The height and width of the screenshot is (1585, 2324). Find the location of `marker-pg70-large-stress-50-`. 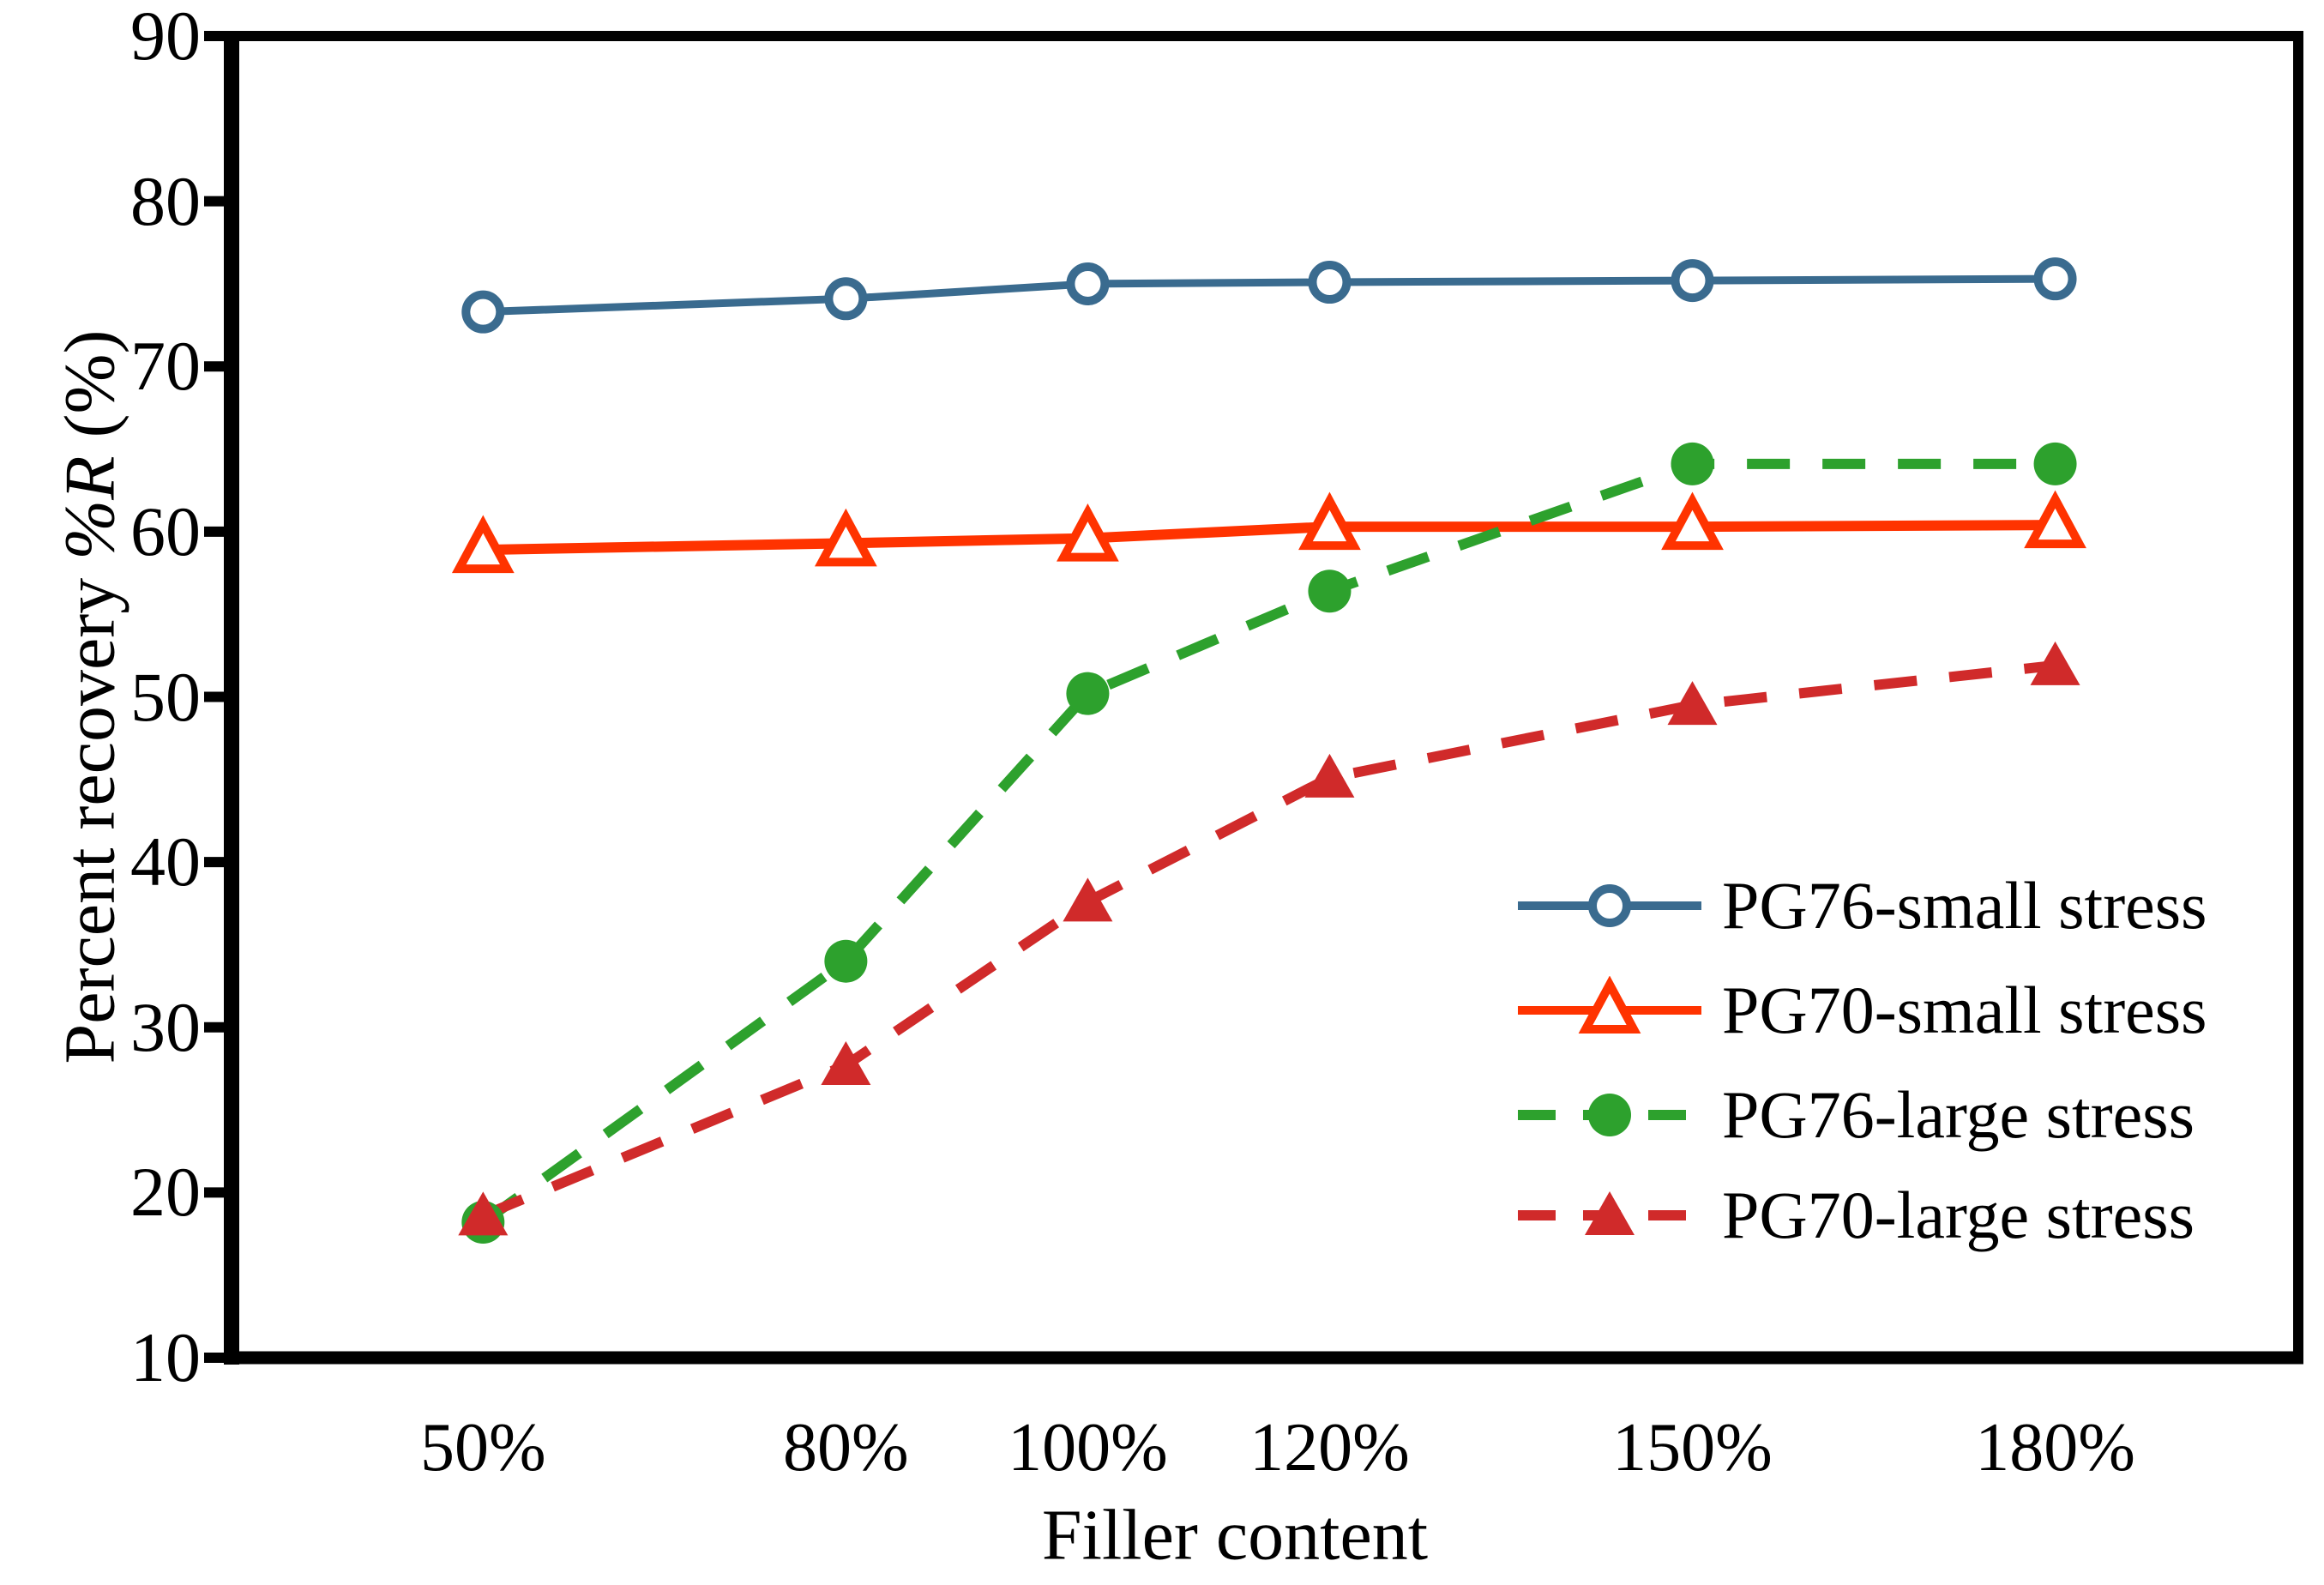

marker-pg70-large-stress-50- is located at coordinates (484, 1213).